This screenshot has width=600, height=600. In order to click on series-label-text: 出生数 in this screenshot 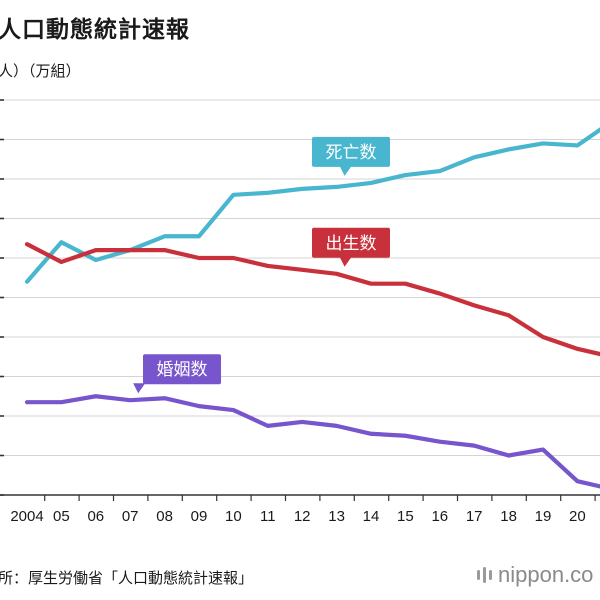, I will do `click(351, 244)`.